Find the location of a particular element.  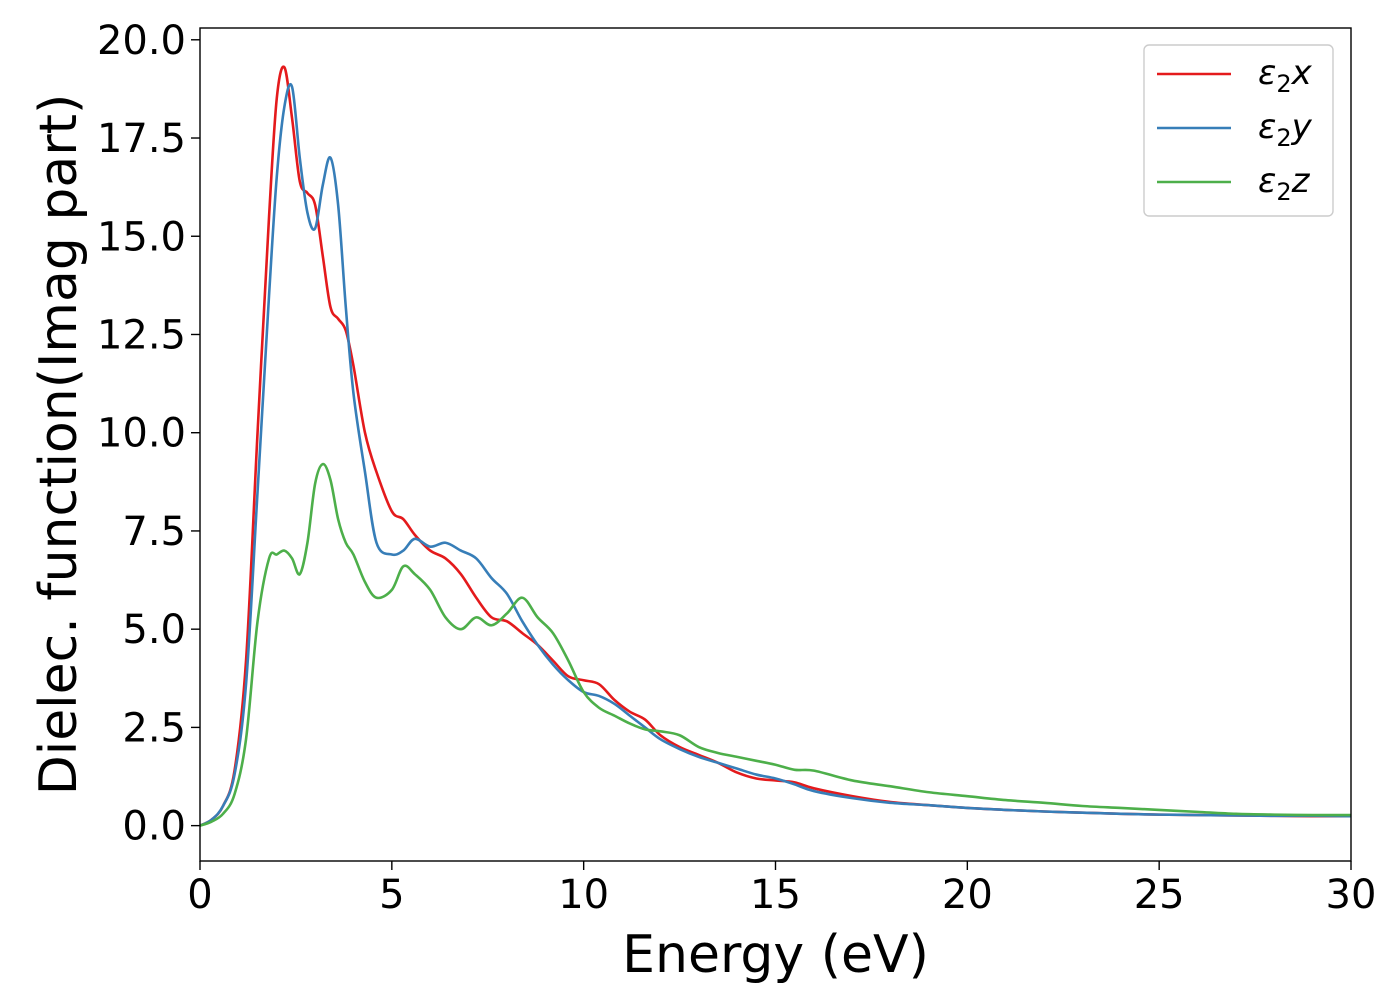

y-tick-label: 17.5 is located at coordinates (141, 139).